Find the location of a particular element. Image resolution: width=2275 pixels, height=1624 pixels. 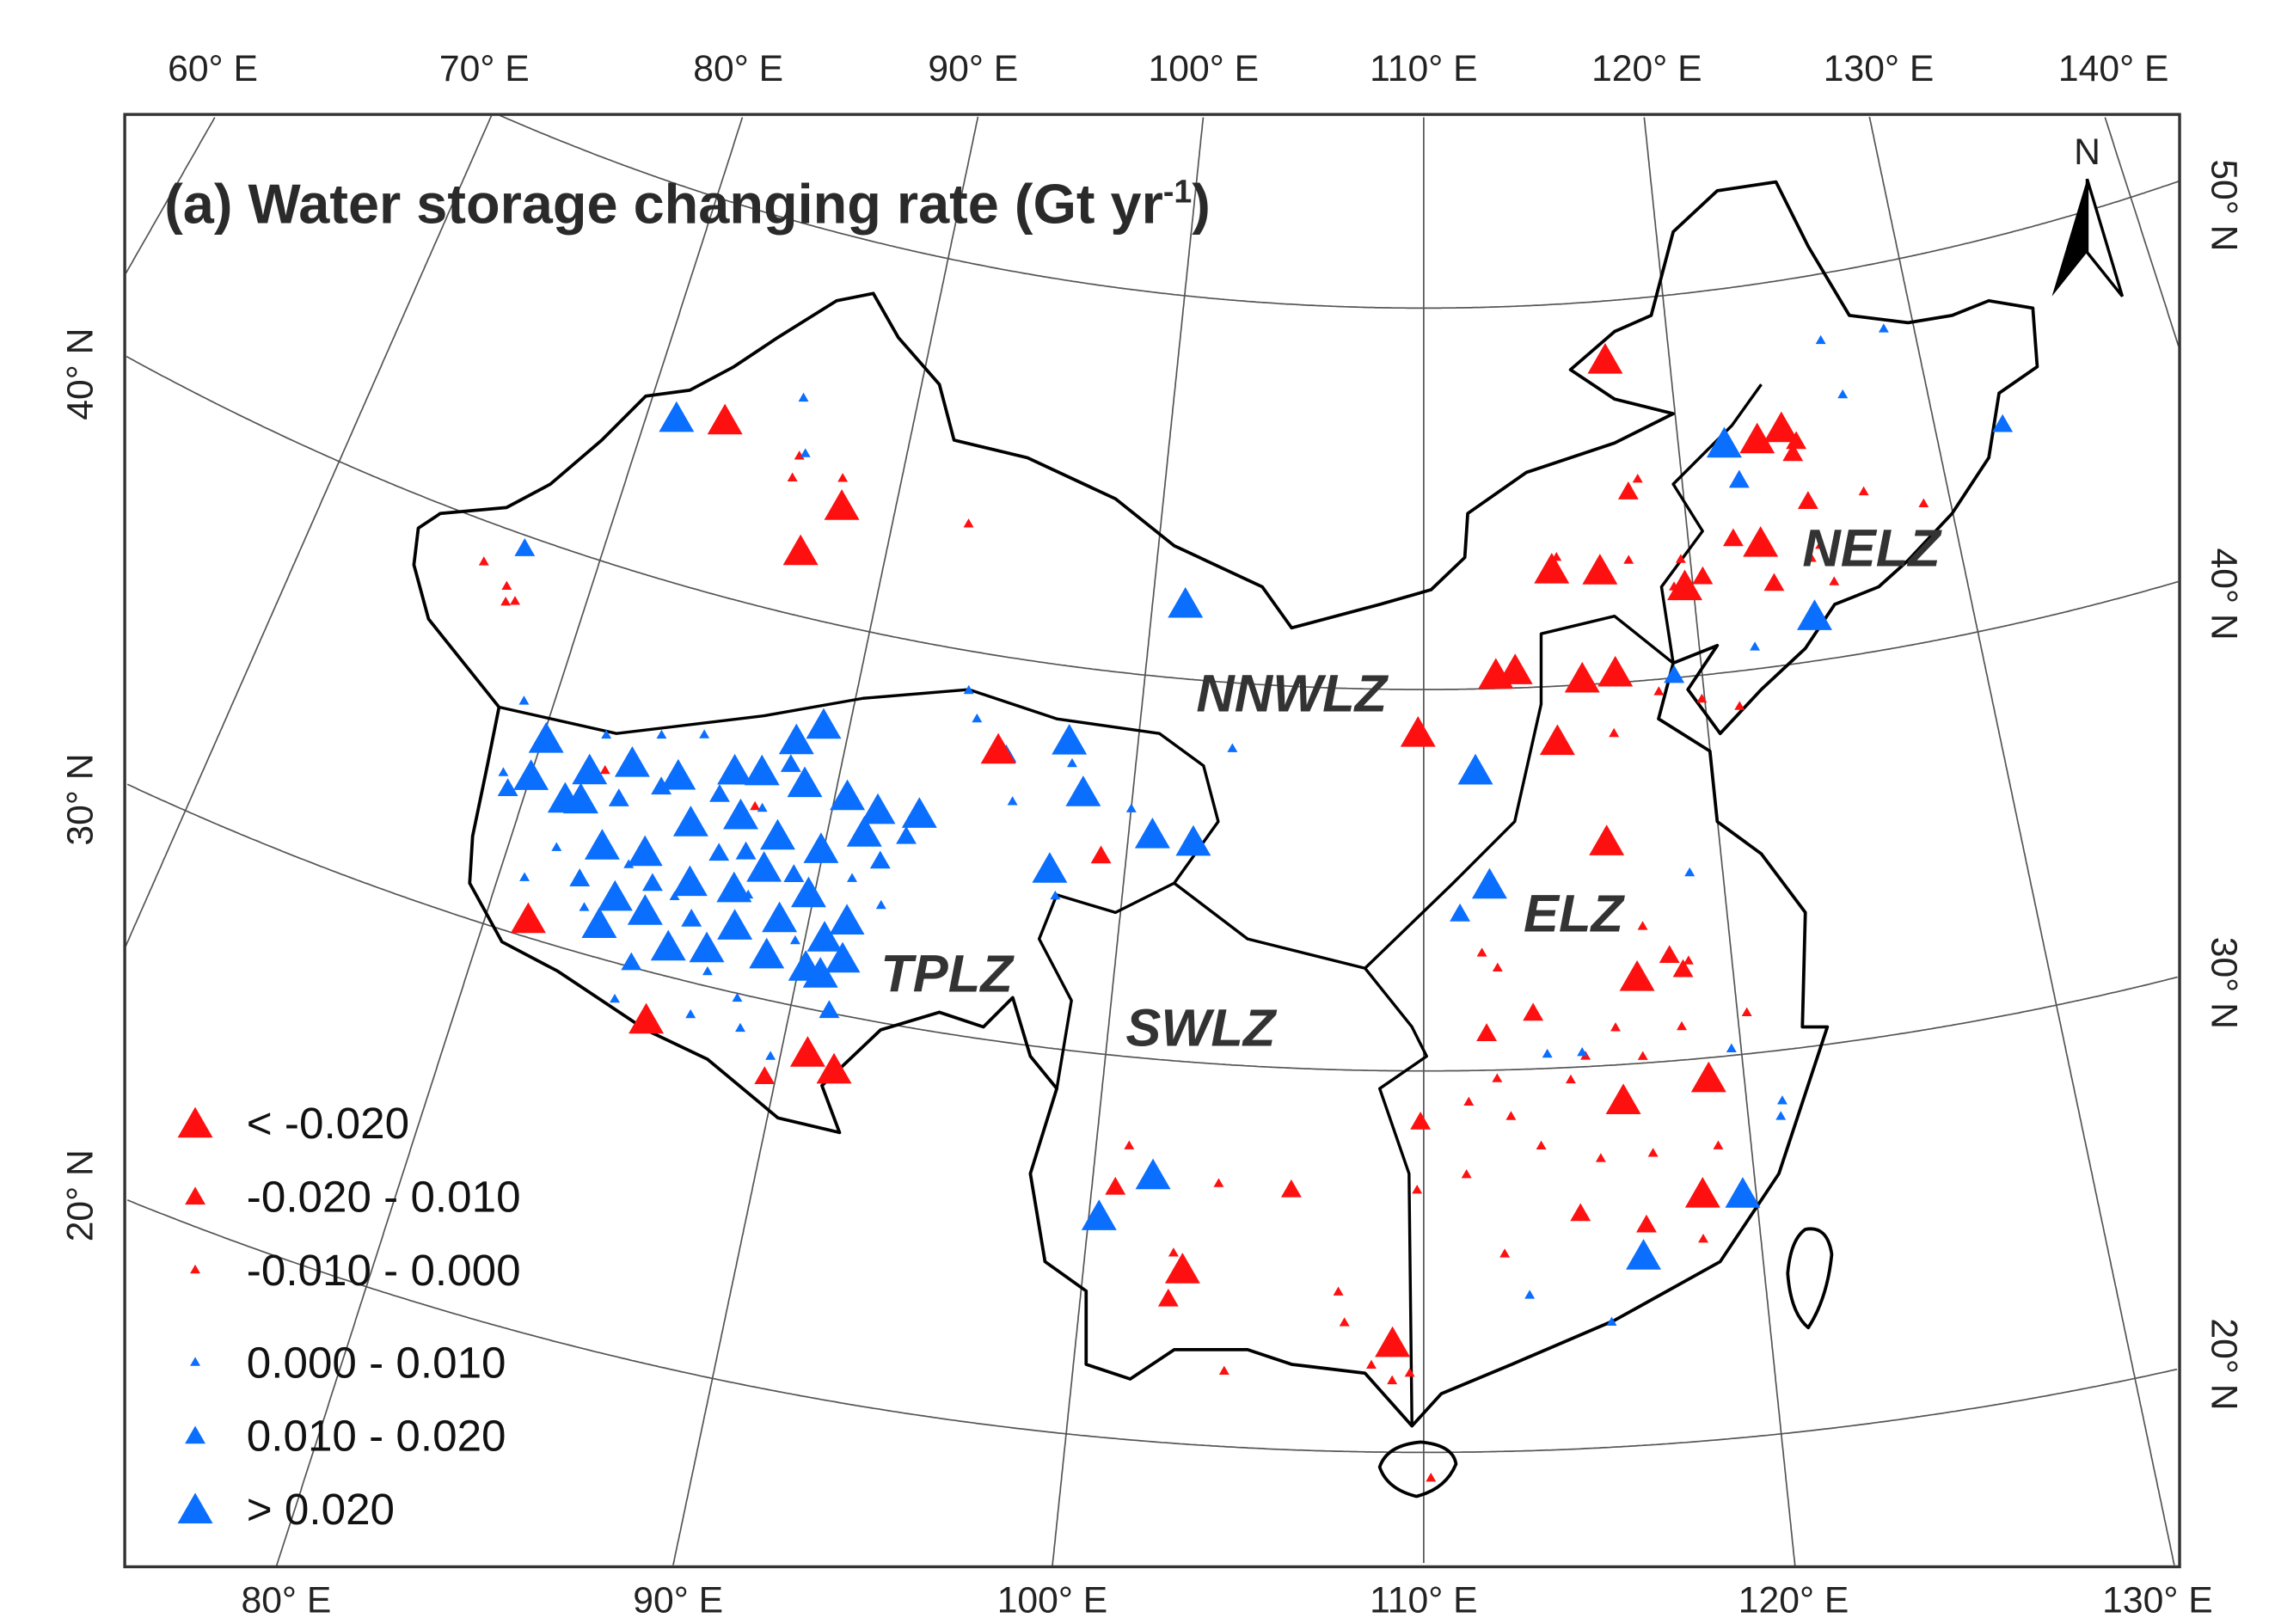

legend-item: -0.010 - 0.000 is located at coordinates (355, 1270).